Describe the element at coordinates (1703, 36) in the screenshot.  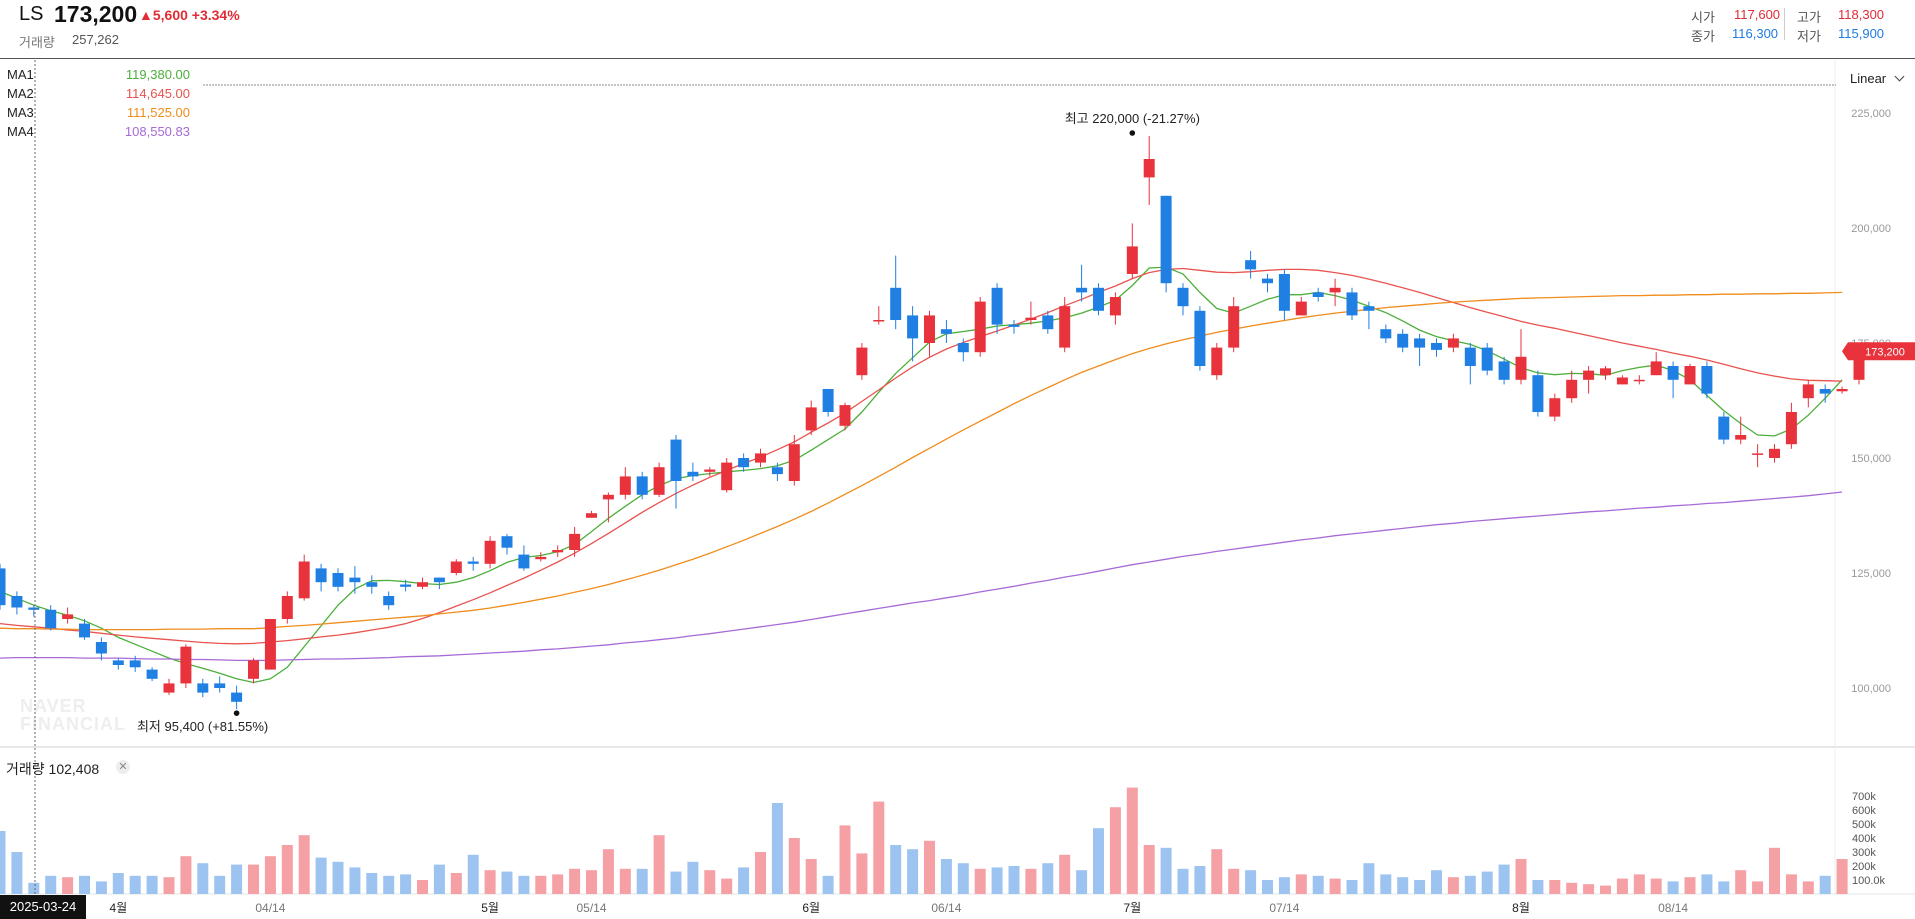
I see `close-label: 종가` at that location.